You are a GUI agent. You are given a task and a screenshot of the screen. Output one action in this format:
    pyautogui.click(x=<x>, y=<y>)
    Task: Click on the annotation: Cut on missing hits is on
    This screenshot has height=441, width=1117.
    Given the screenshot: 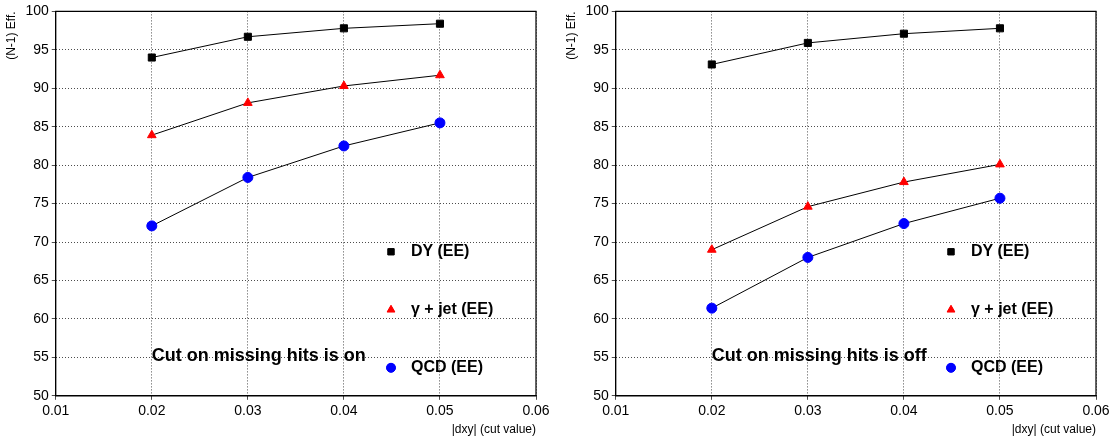 What is the action you would take?
    pyautogui.click(x=258, y=354)
    